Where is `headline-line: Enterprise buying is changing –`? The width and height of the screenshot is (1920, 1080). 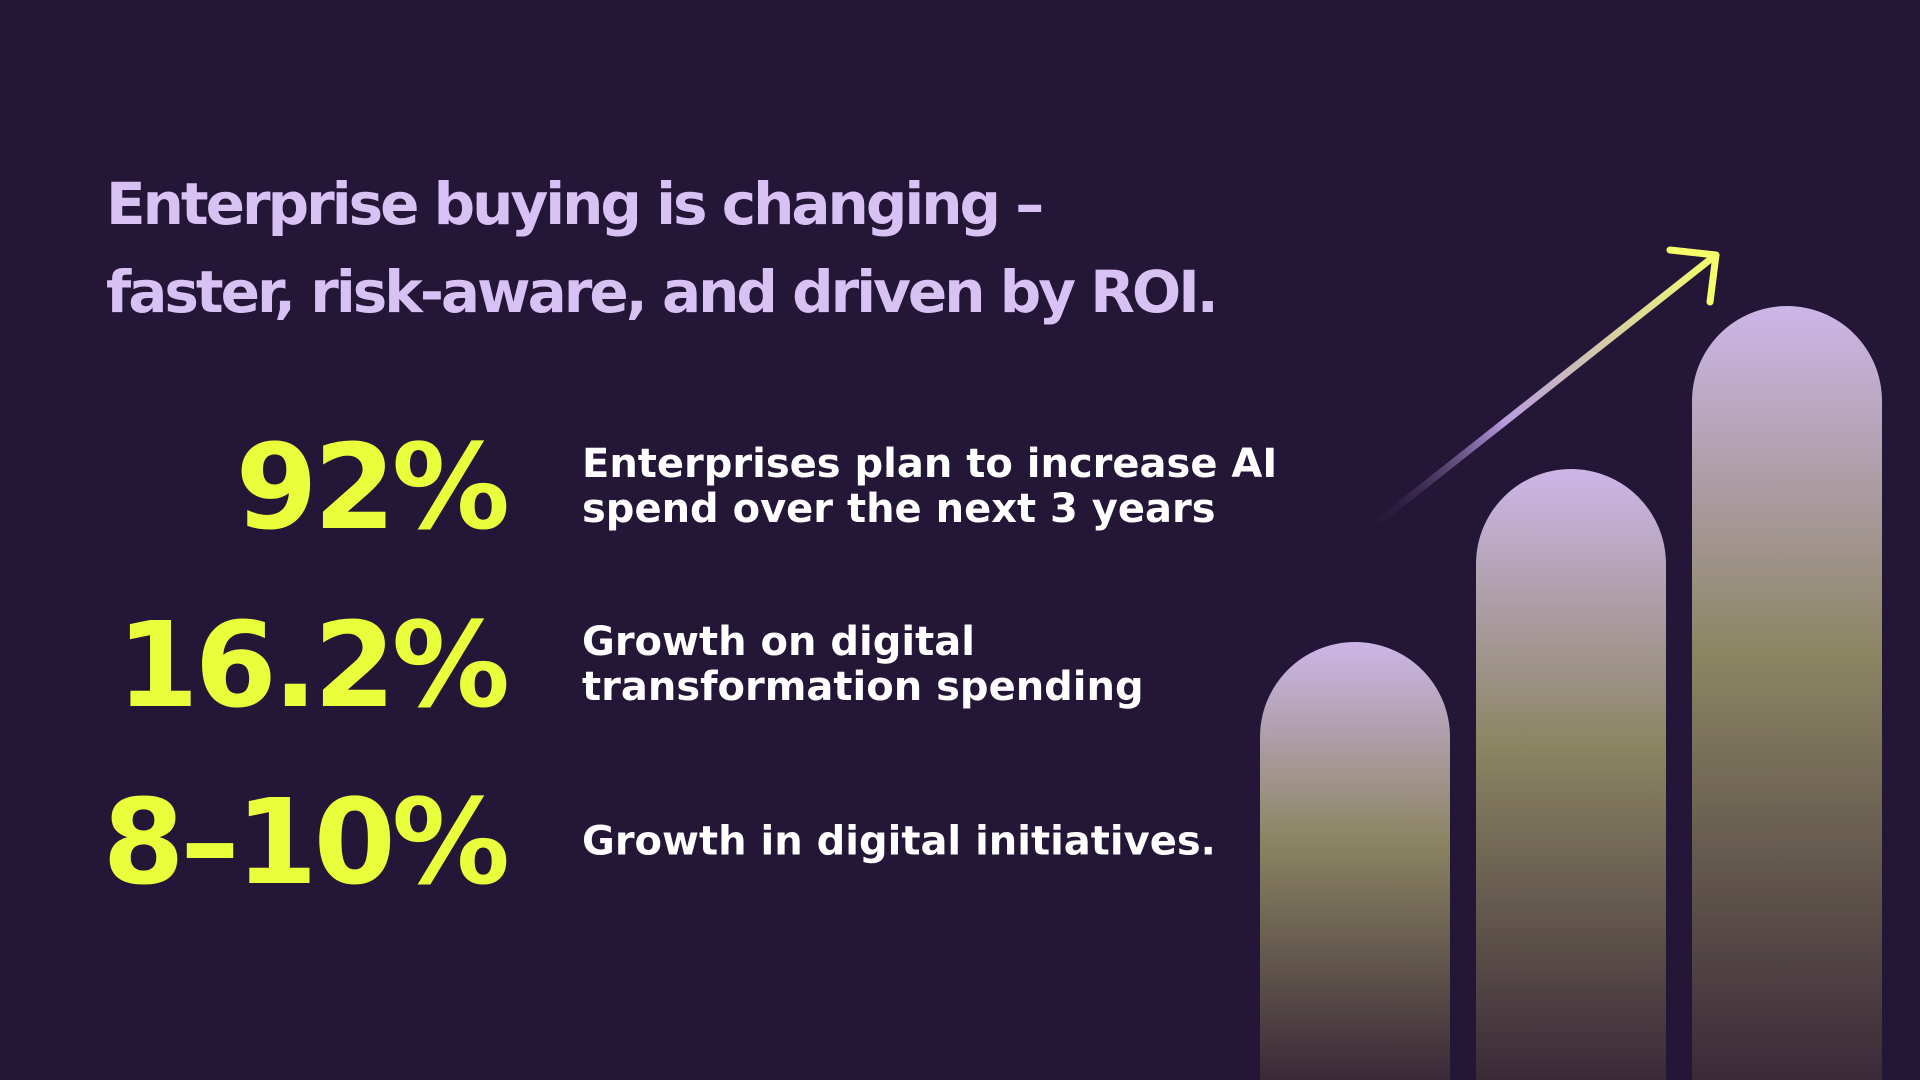
headline-line: Enterprise buying is changing – is located at coordinates (575, 204).